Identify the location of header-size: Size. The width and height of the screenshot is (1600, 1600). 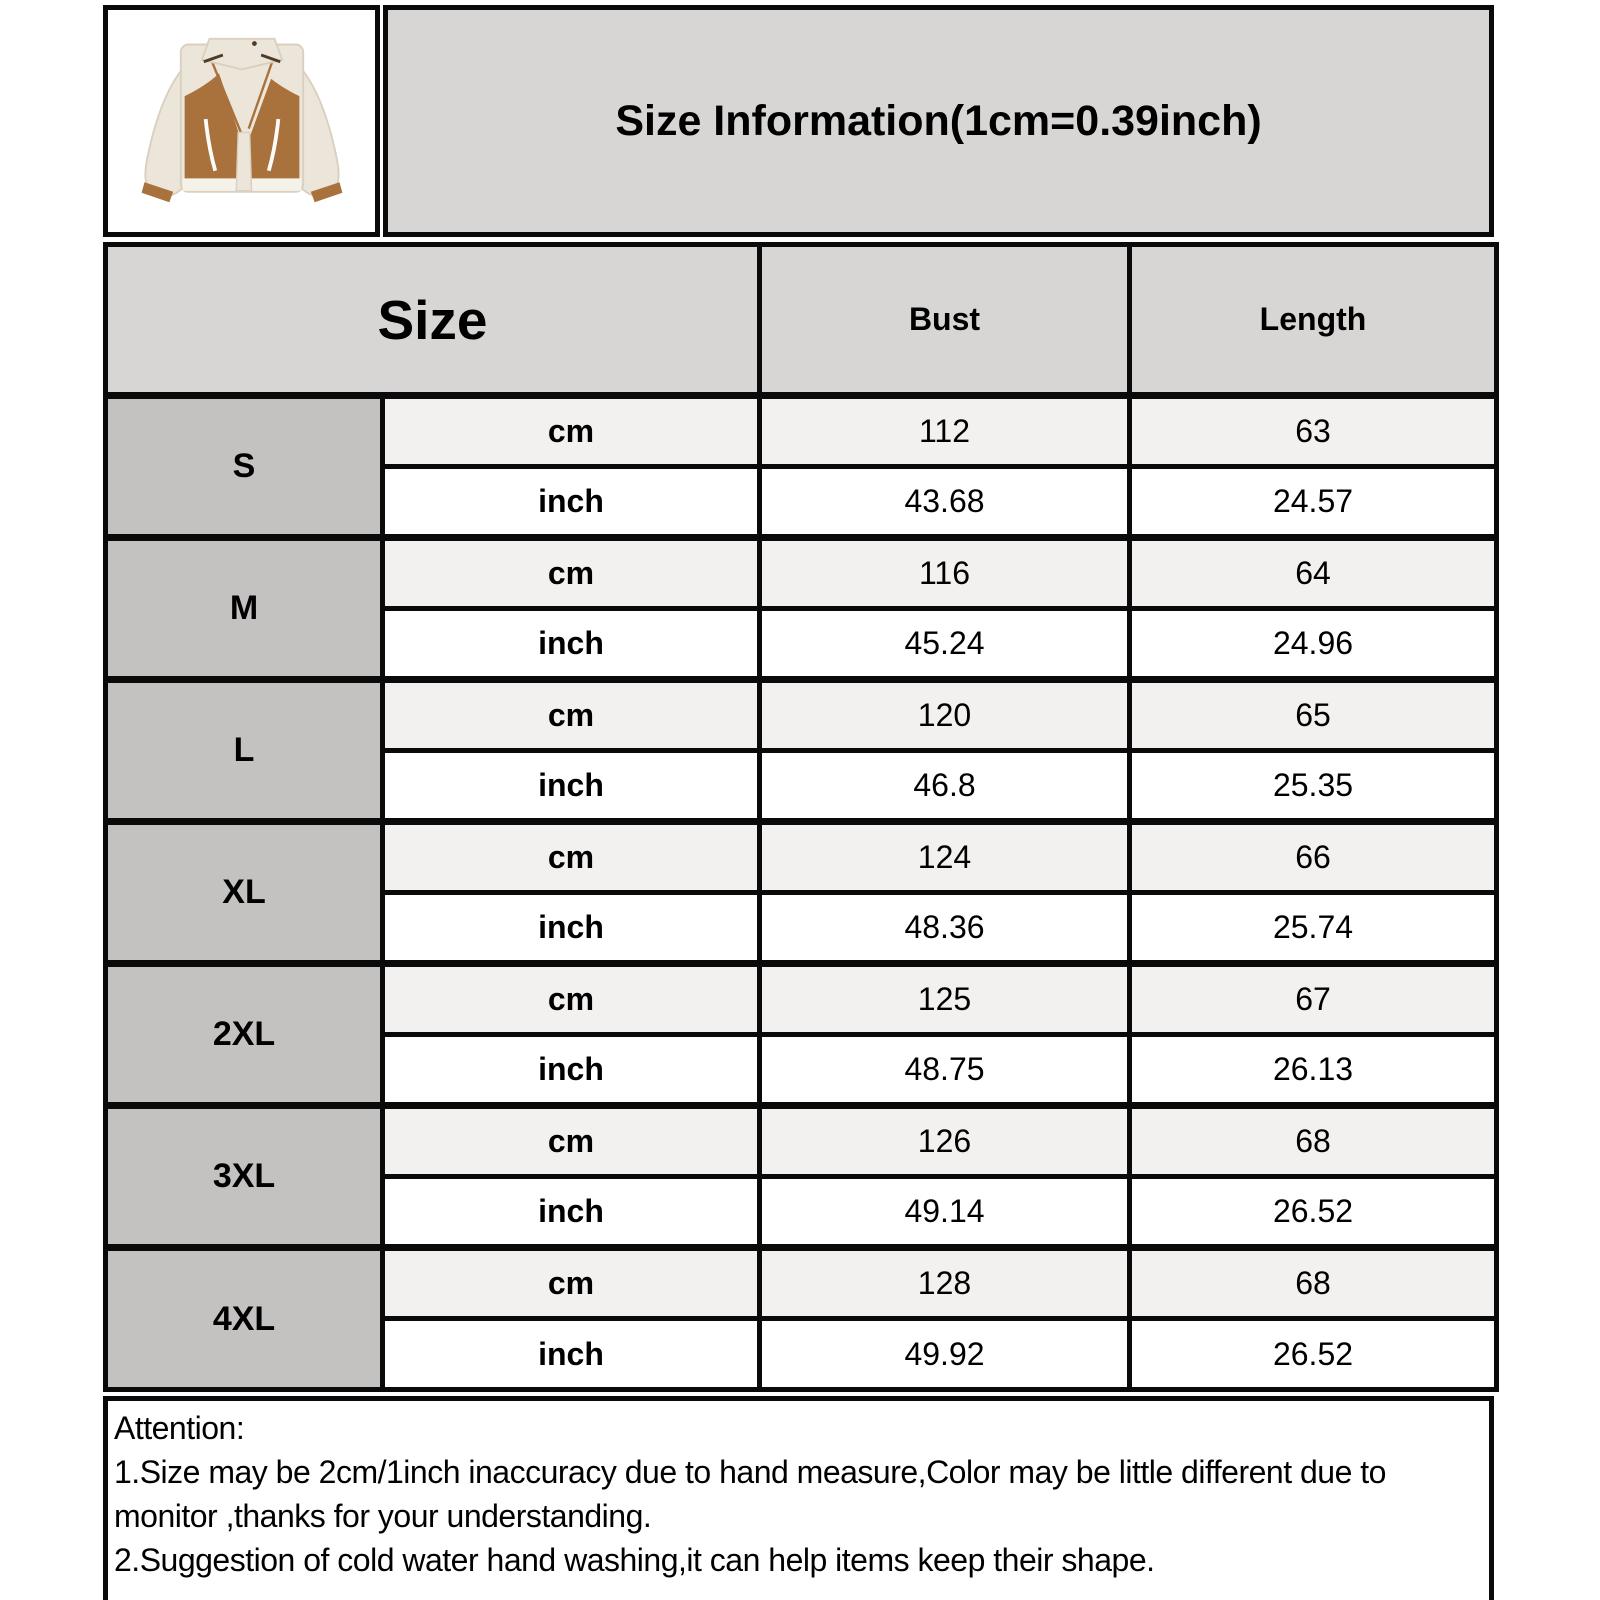
(432, 320).